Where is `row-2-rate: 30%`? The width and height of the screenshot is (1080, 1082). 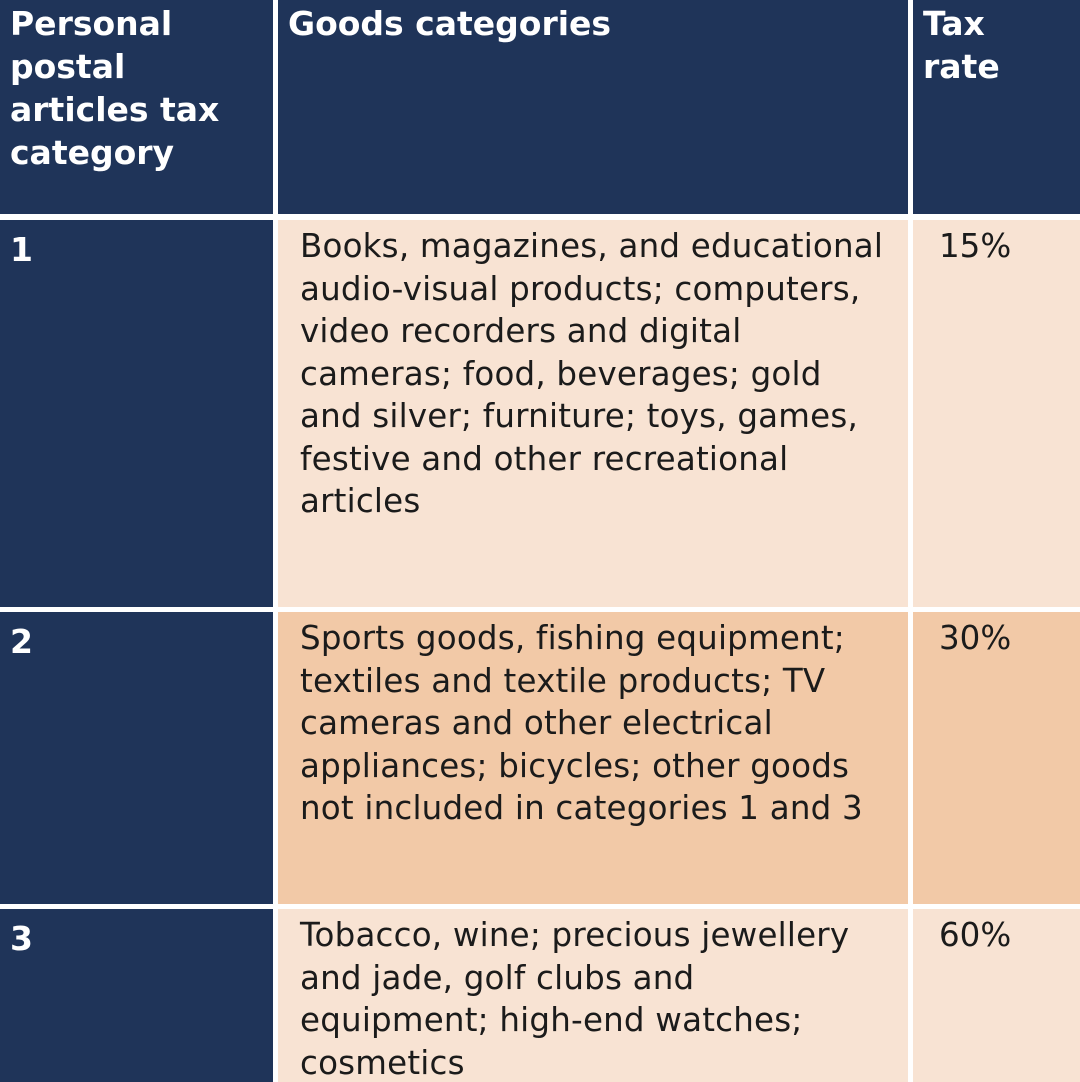
row-2-rate: 30% is located at coordinates (996, 758).